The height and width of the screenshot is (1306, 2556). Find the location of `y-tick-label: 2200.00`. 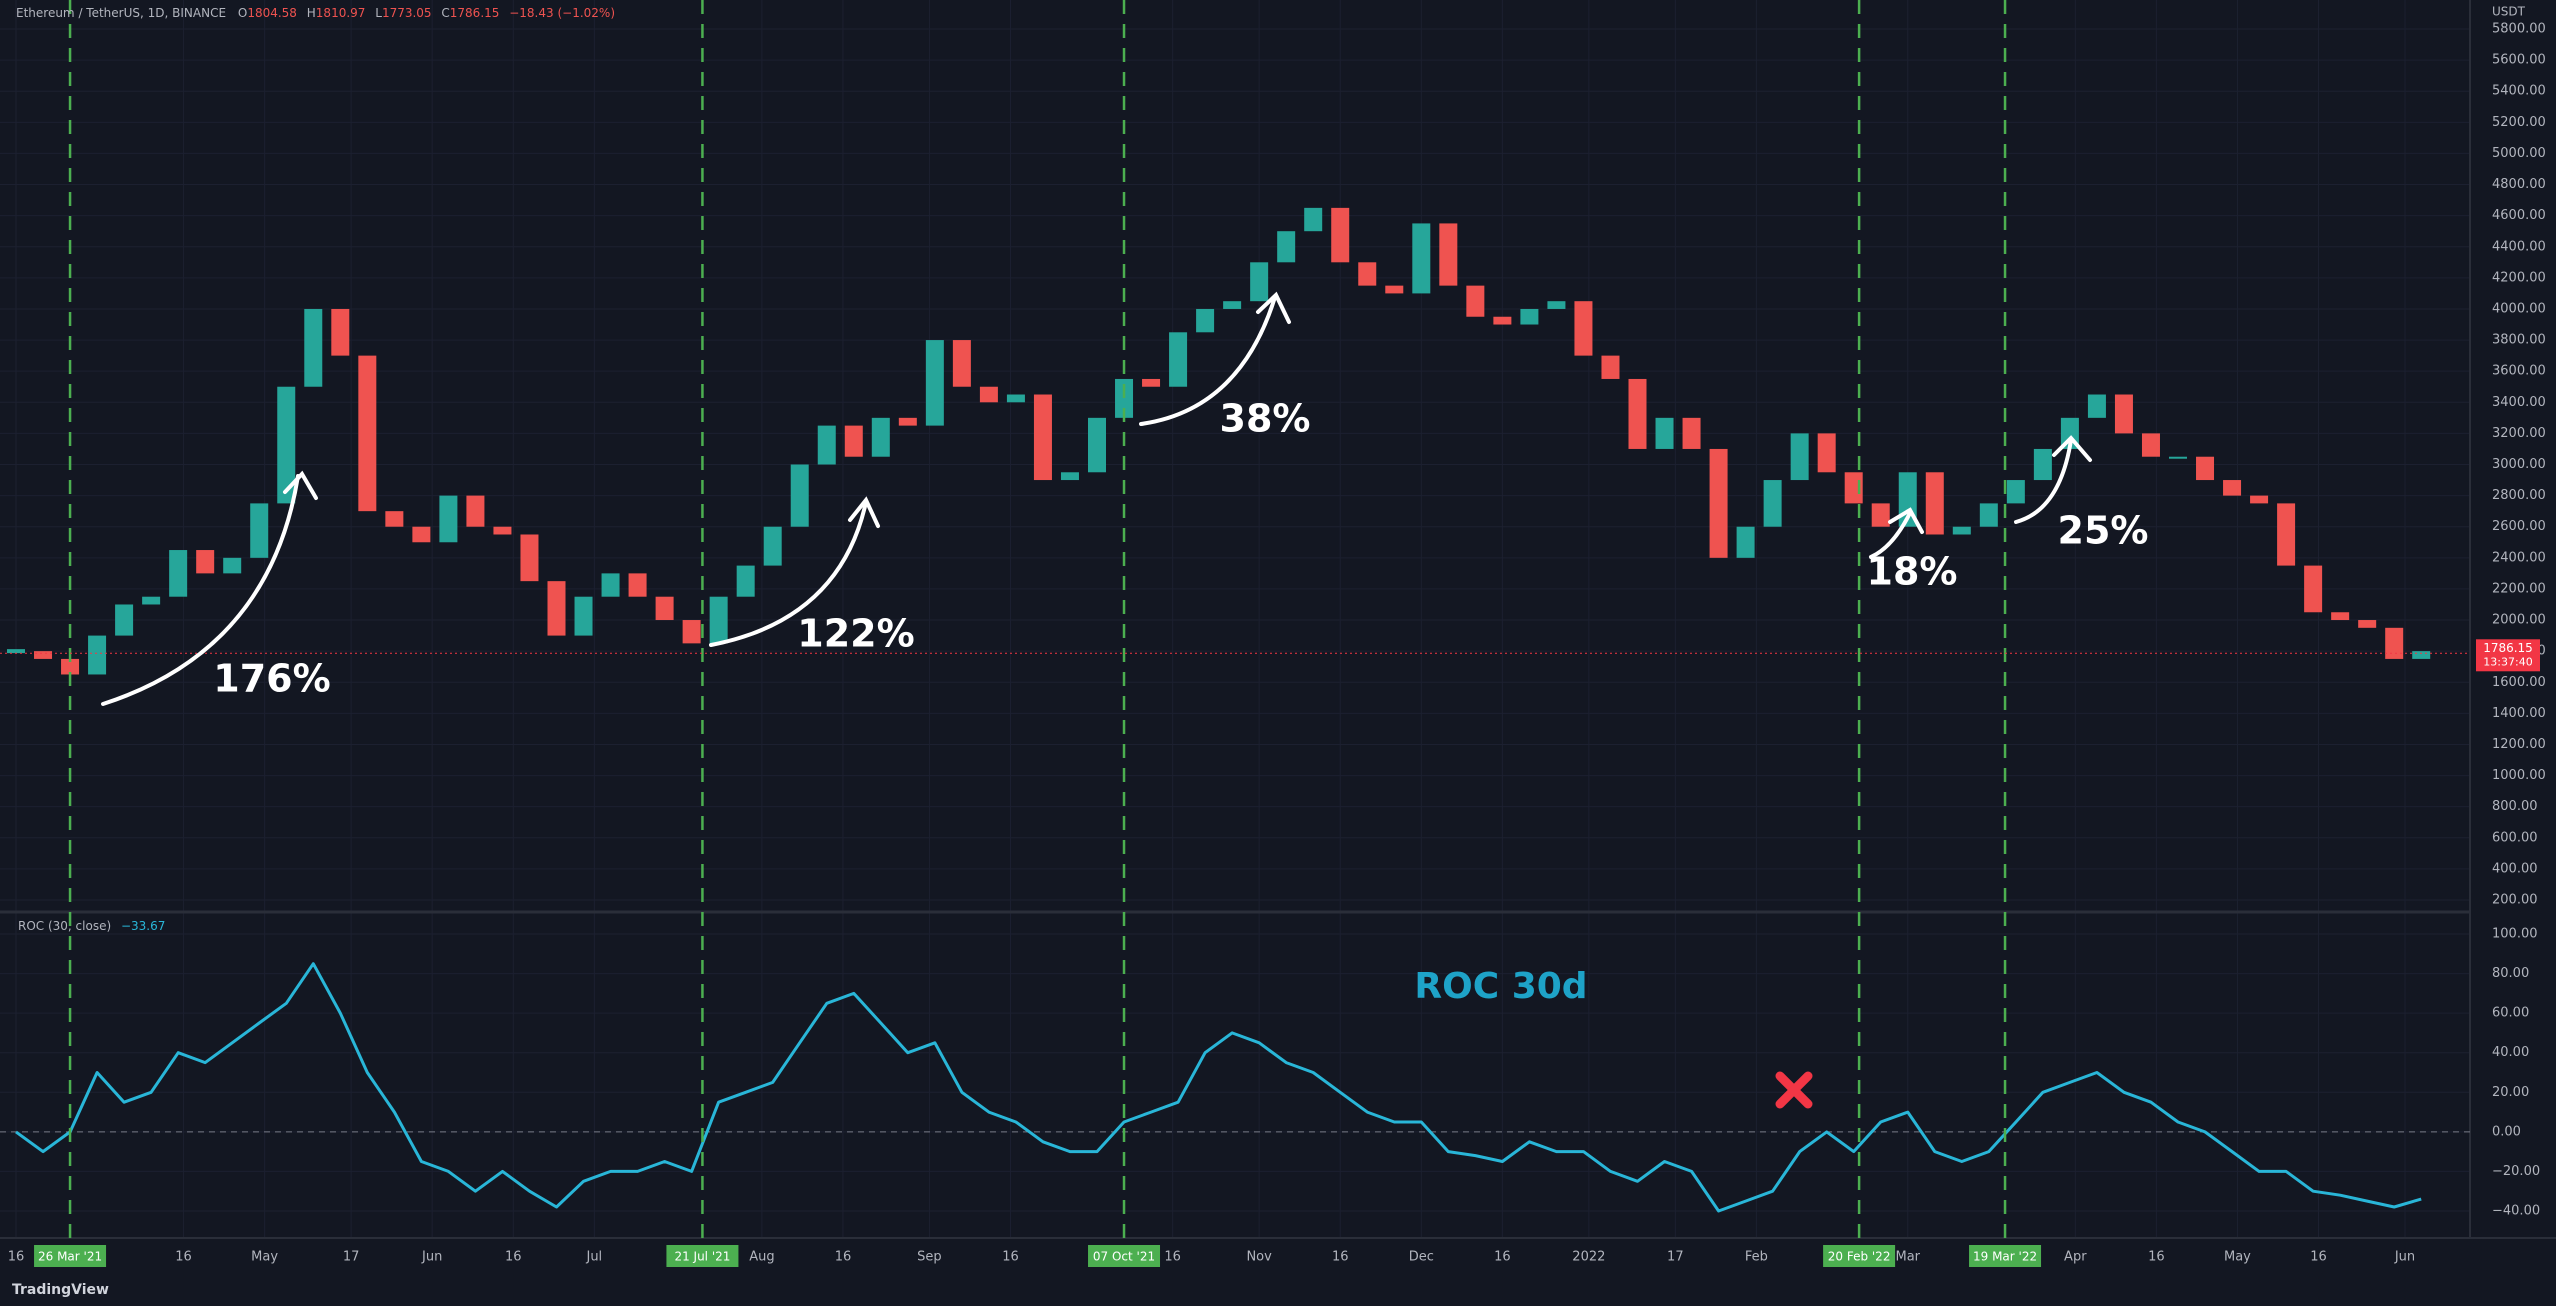

y-tick-label: 2200.00 is located at coordinates (2519, 588).